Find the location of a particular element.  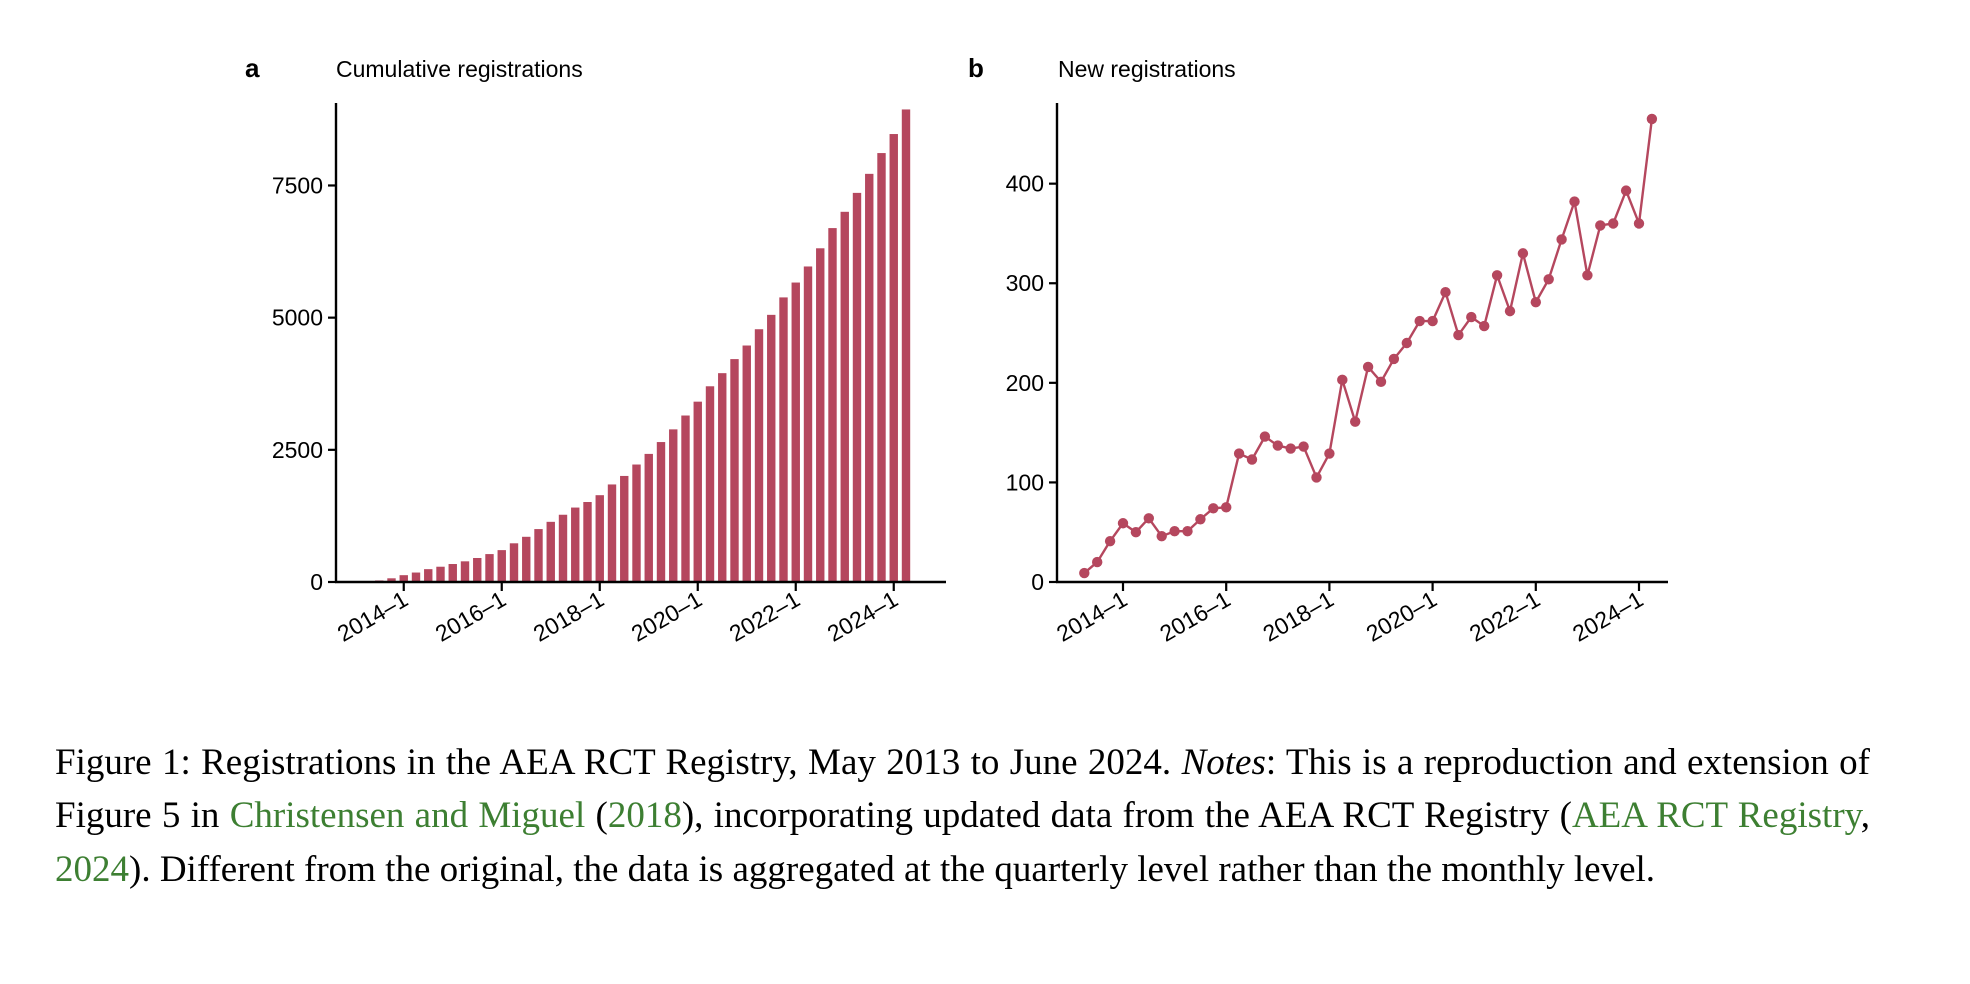

panel-b-title: New registrations is located at coordinates (1147, 69).